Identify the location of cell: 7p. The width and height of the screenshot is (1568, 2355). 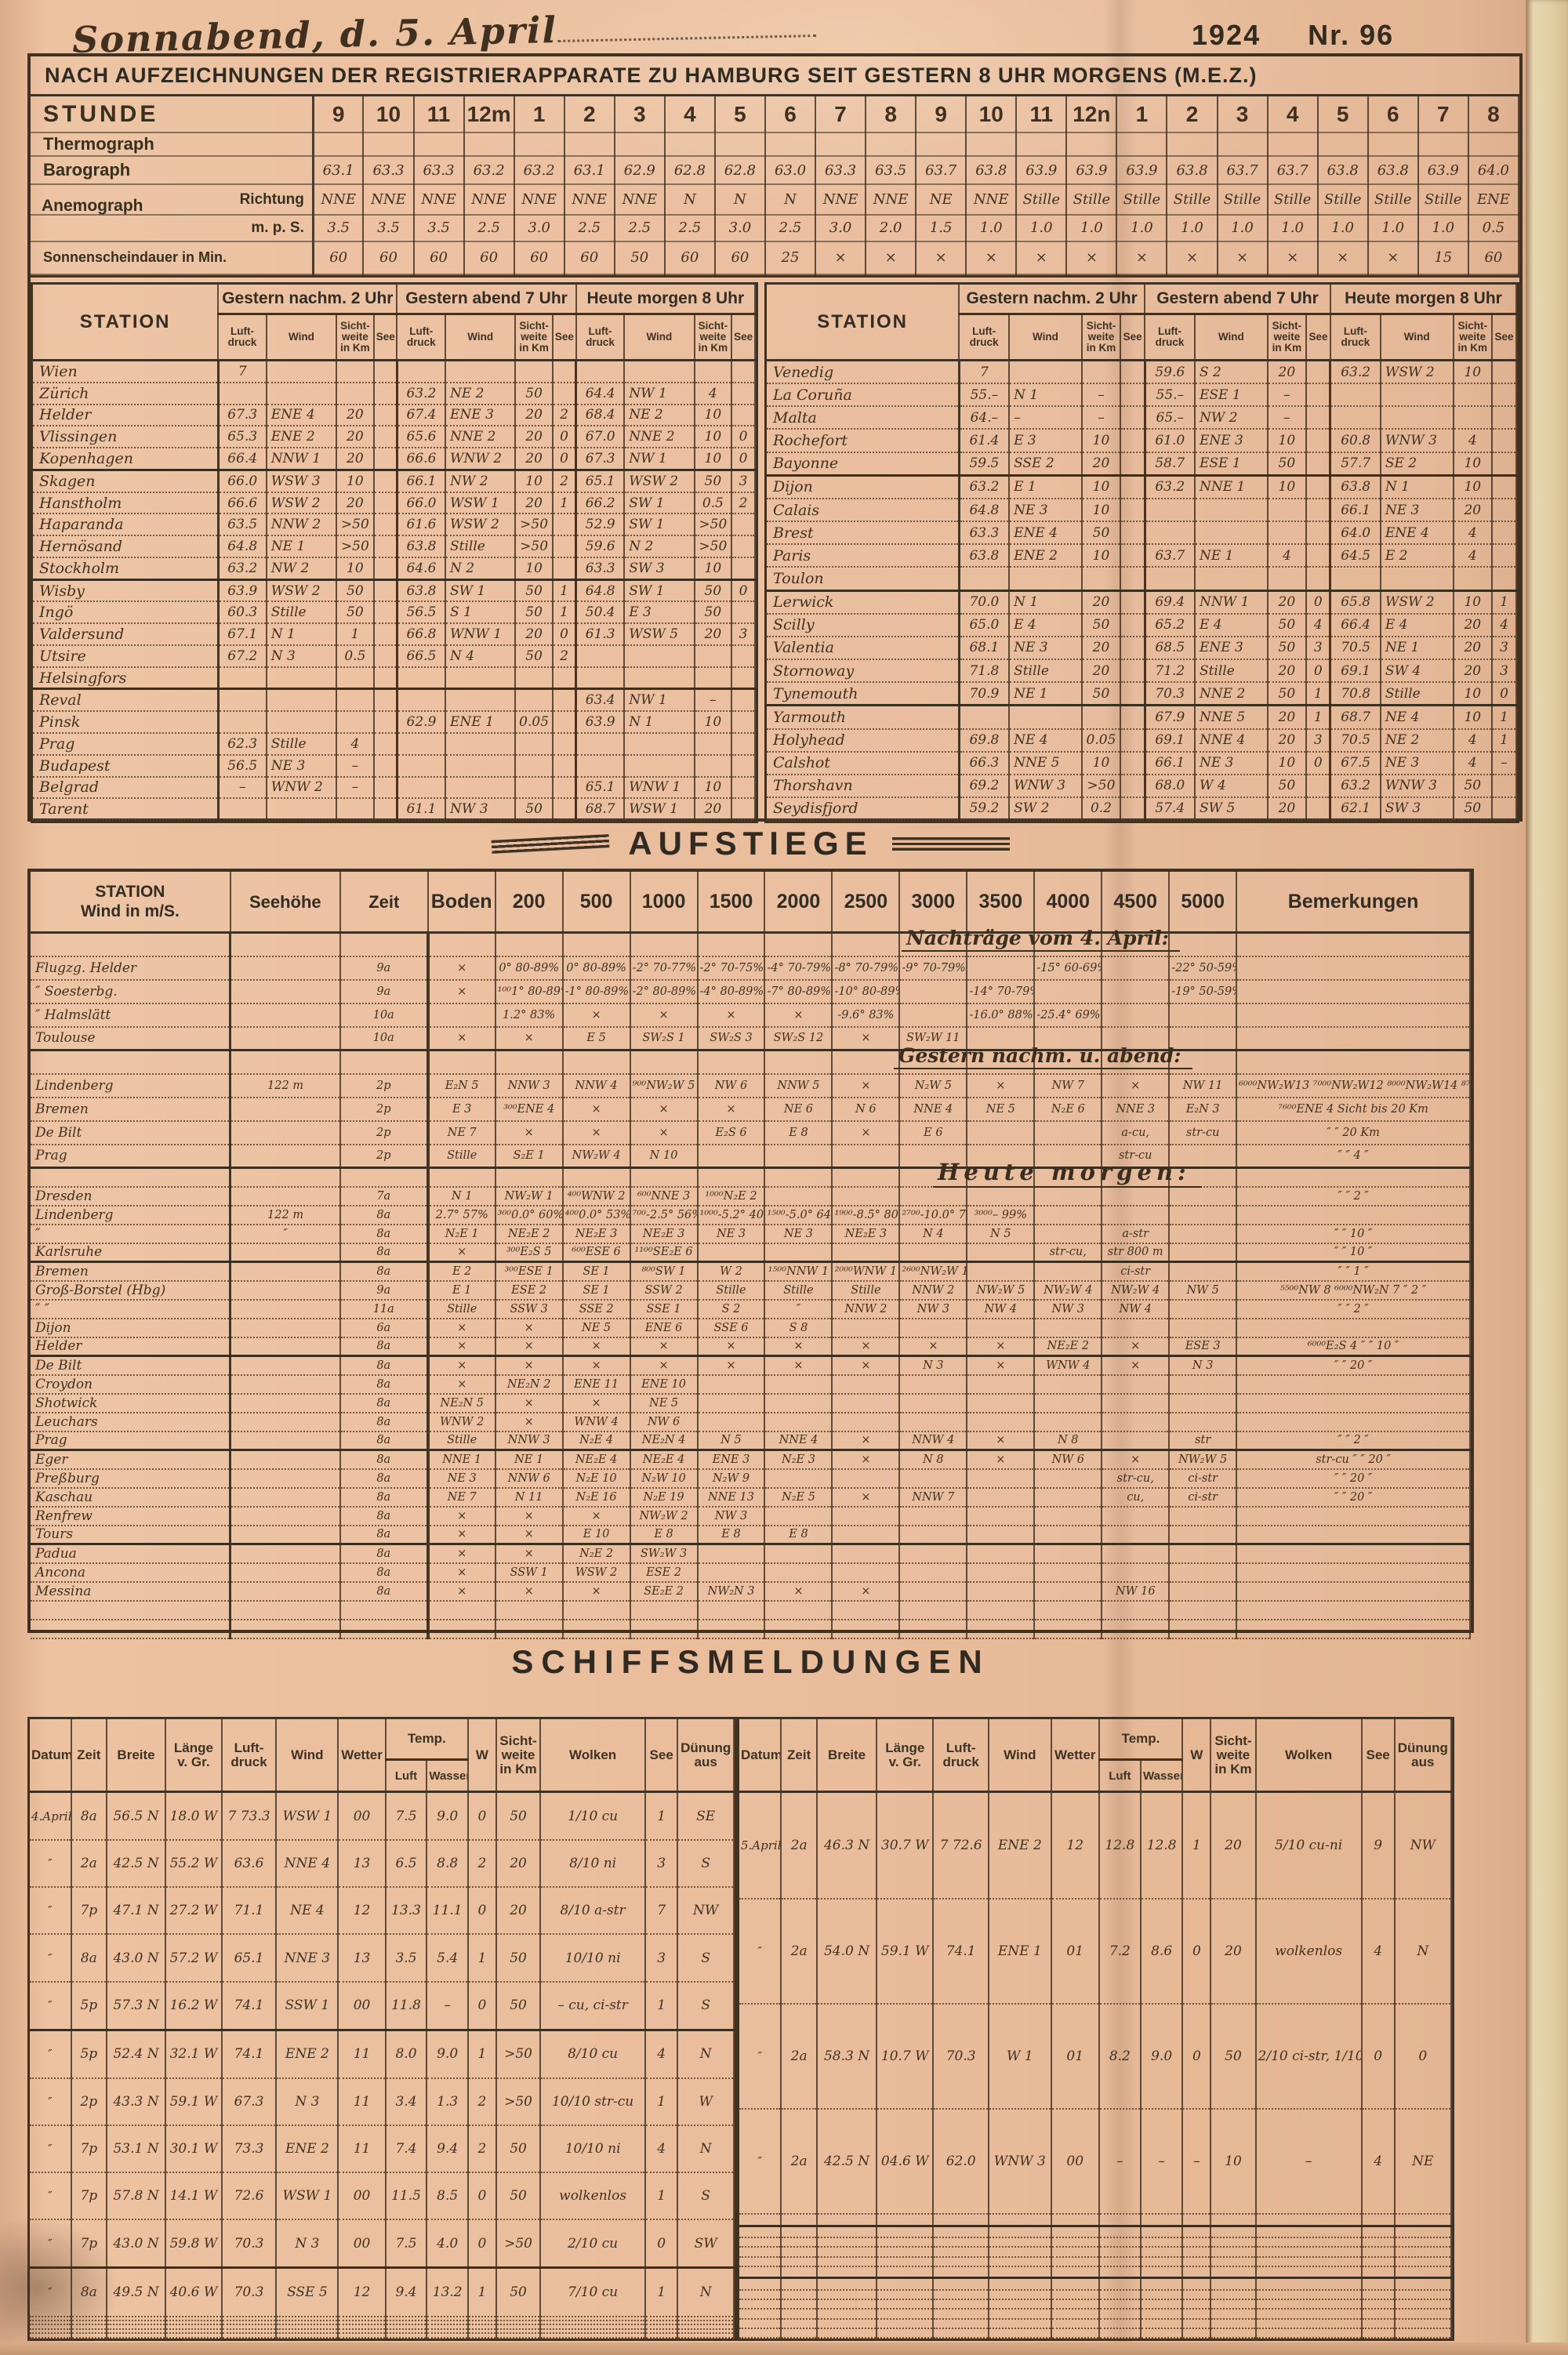
(89, 2196).